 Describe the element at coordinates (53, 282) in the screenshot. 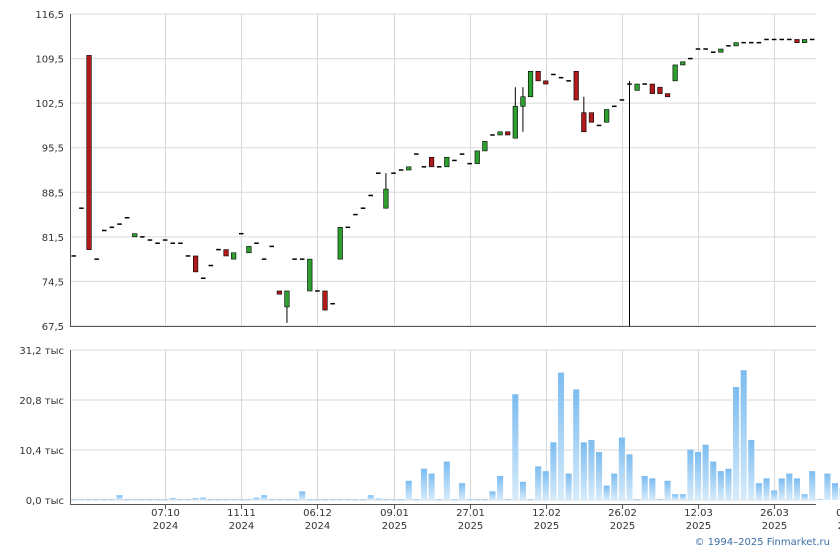

I see `price-tick-label: 74,5` at that location.